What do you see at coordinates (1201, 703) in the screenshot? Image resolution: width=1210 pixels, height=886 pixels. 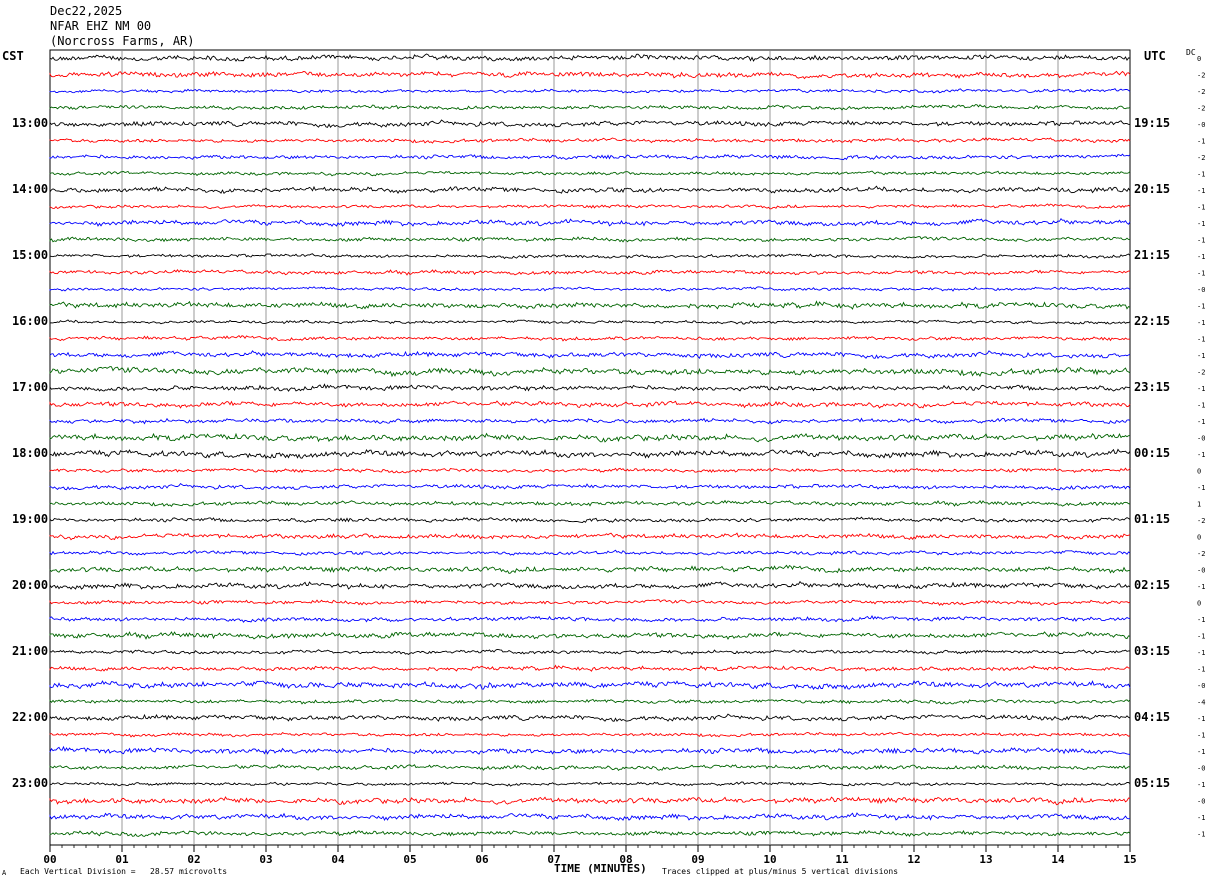 I see `dc-offset-value: -4` at bounding box center [1201, 703].